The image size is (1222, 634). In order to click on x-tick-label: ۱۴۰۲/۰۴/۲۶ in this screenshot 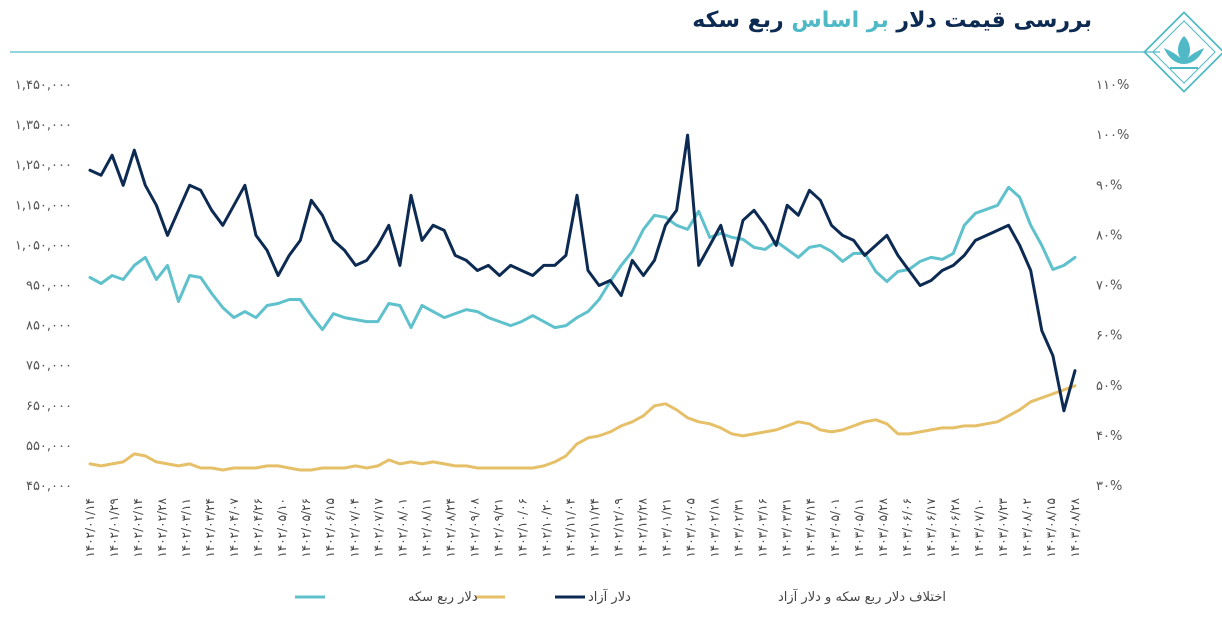, I will do `click(258, 528)`.